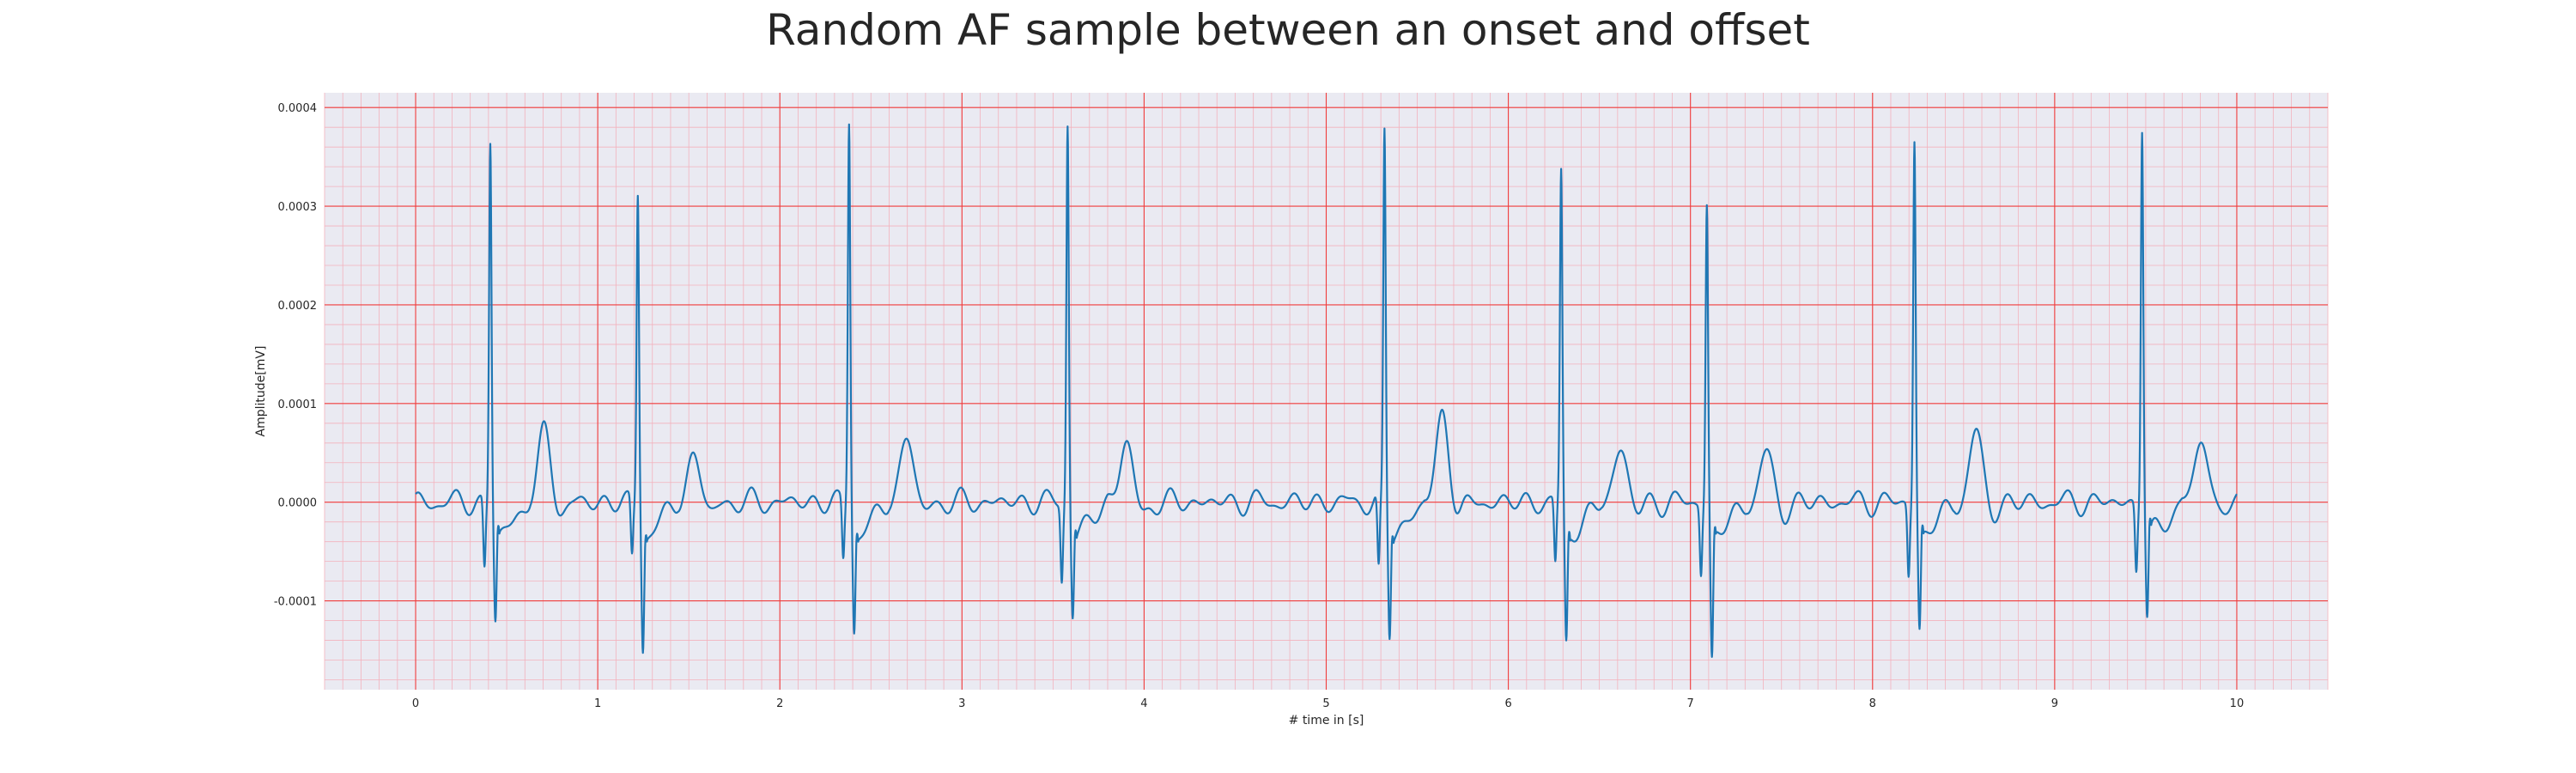 The image size is (2576, 773). I want to click on y-tick-label: -0.0001, so click(295, 602).